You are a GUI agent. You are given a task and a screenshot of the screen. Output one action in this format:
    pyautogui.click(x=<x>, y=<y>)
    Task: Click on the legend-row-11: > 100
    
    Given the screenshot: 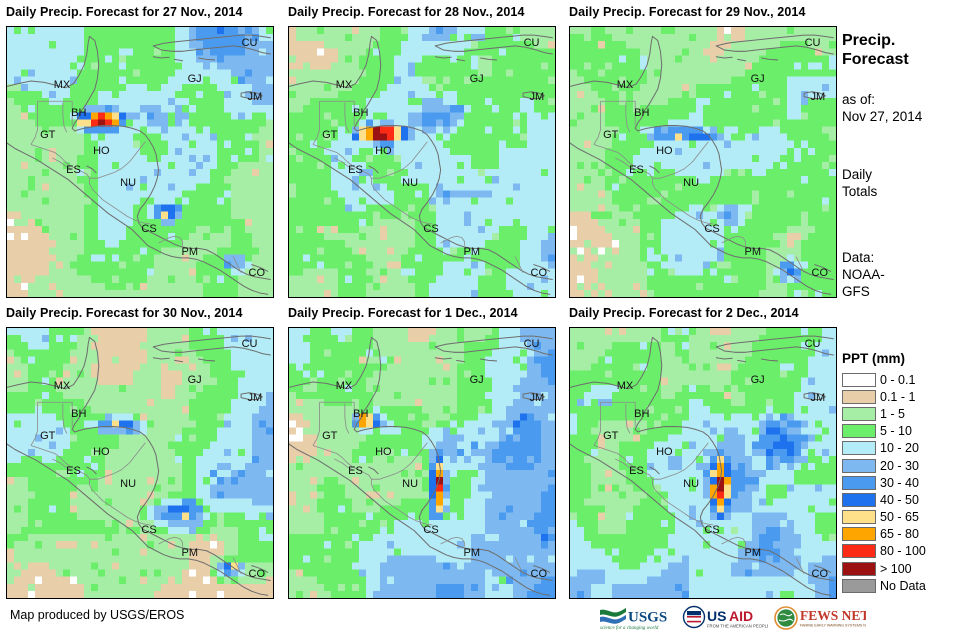 What is the action you would take?
    pyautogui.click(x=884, y=568)
    